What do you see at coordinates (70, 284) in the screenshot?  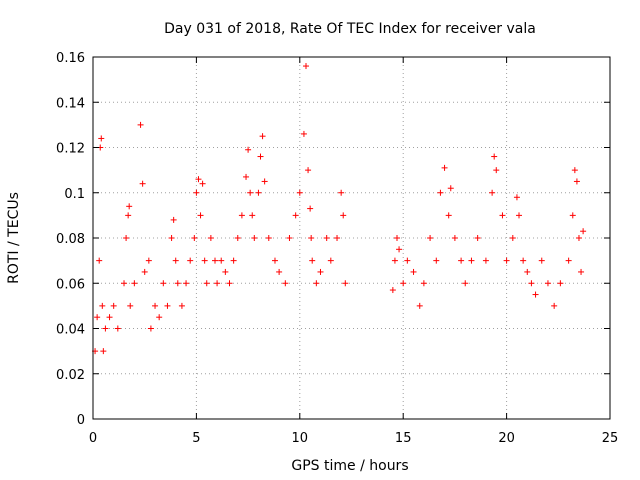 I see `y-tick-label: 0.06` at bounding box center [70, 284].